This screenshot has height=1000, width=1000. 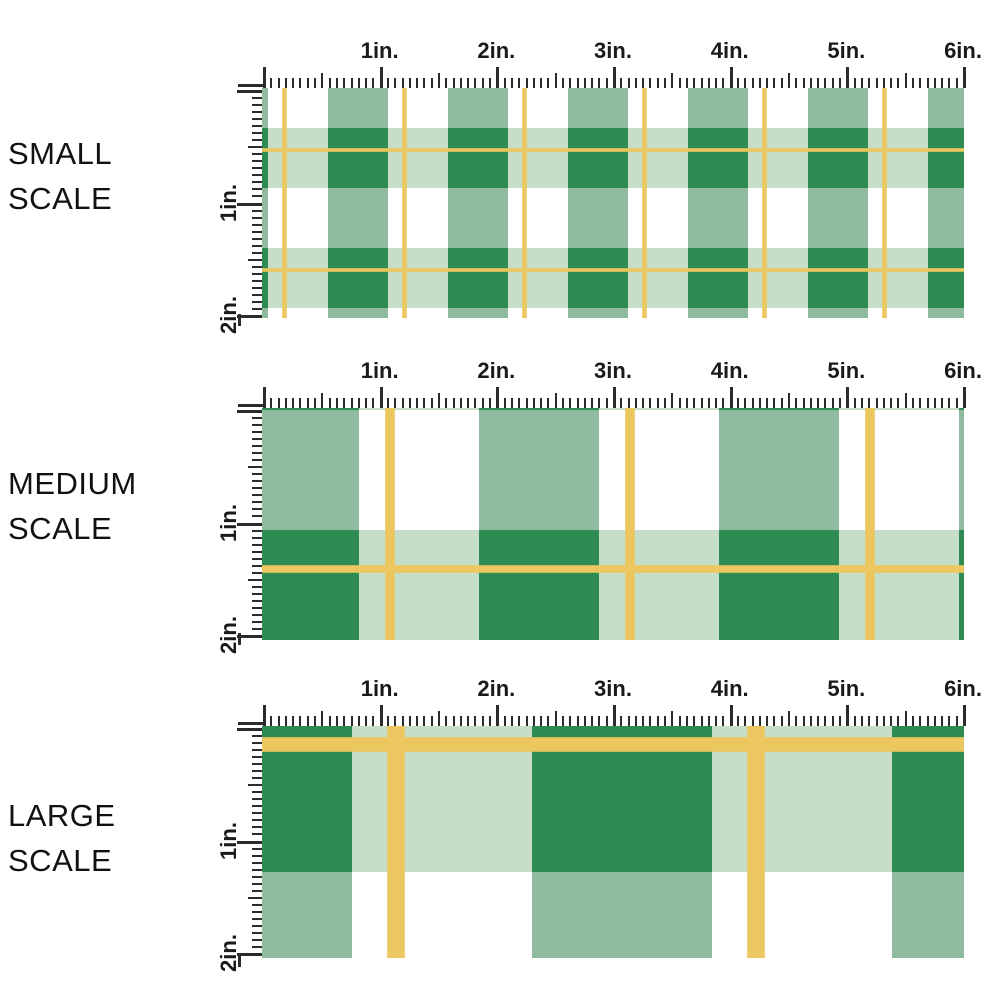 I want to click on small-scale-label-line2: SCALE, so click(x=60, y=198).